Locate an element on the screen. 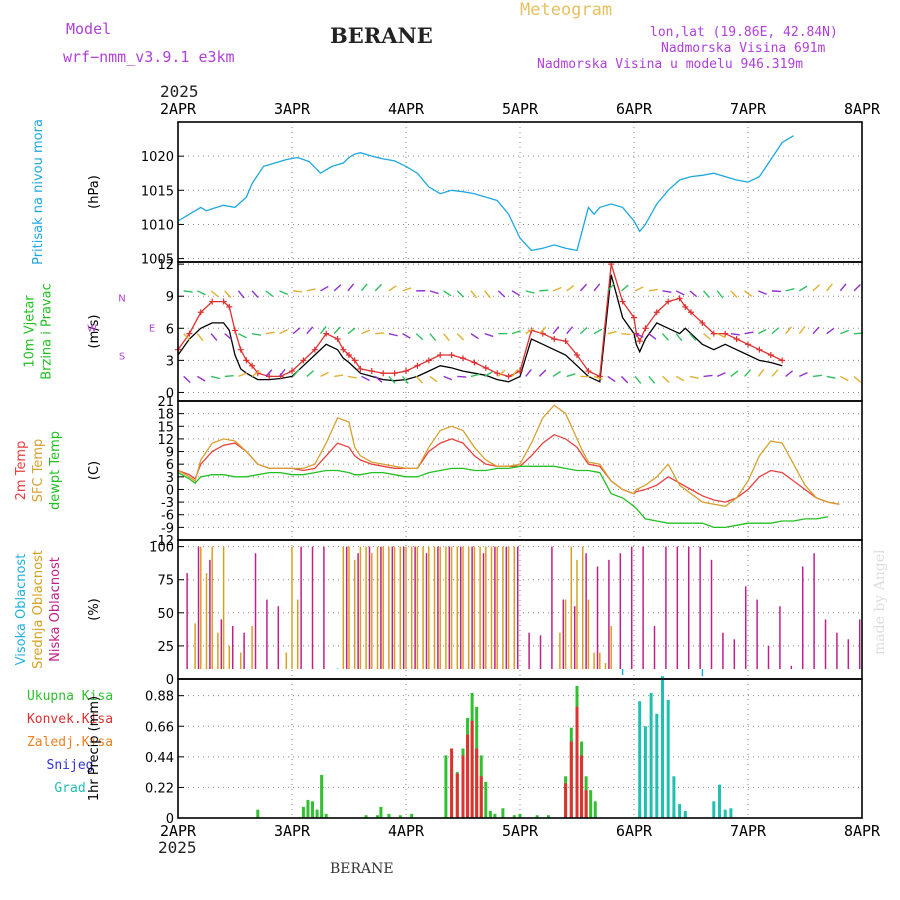  wind-ylabel-1: Brzina i Pravac is located at coordinates (47, 331).